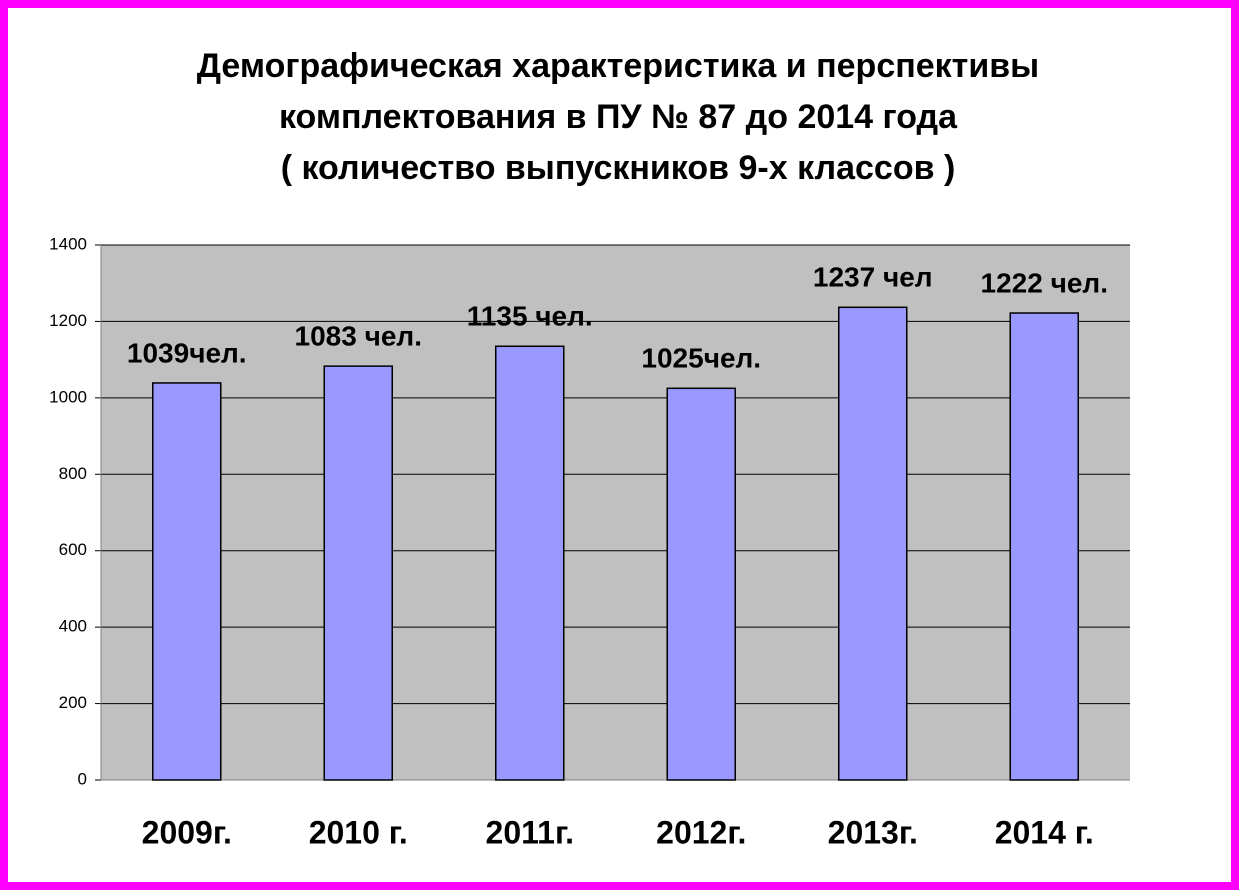 The image size is (1239, 890). What do you see at coordinates (701, 358) in the screenshot?
I see `data-label: 1025чел.` at bounding box center [701, 358].